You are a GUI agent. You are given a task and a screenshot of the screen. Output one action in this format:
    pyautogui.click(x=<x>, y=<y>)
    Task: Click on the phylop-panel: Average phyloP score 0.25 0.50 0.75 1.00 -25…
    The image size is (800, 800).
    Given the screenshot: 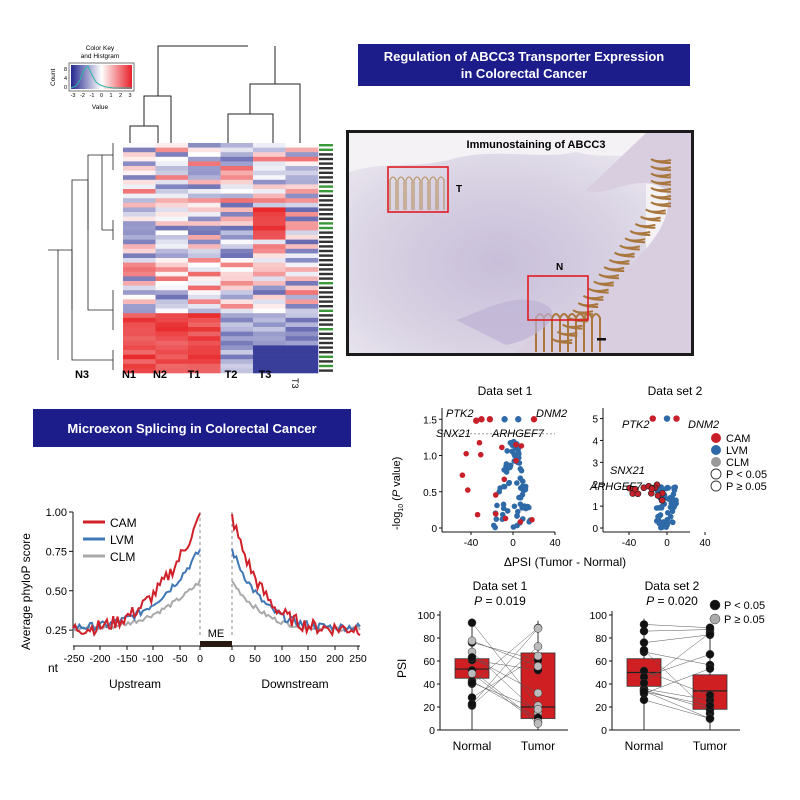 What is the action you would take?
    pyautogui.click(x=190, y=607)
    